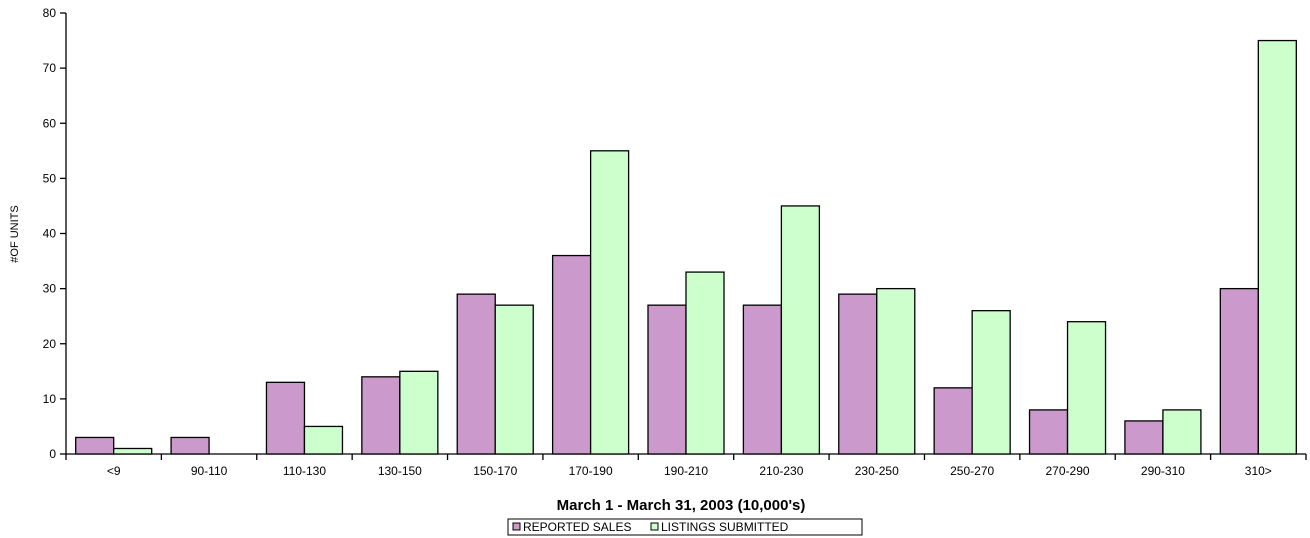  What do you see at coordinates (681, 505) in the screenshot?
I see `x-axis-title: March 1 - March 31, 2003 (10,000's)` at bounding box center [681, 505].